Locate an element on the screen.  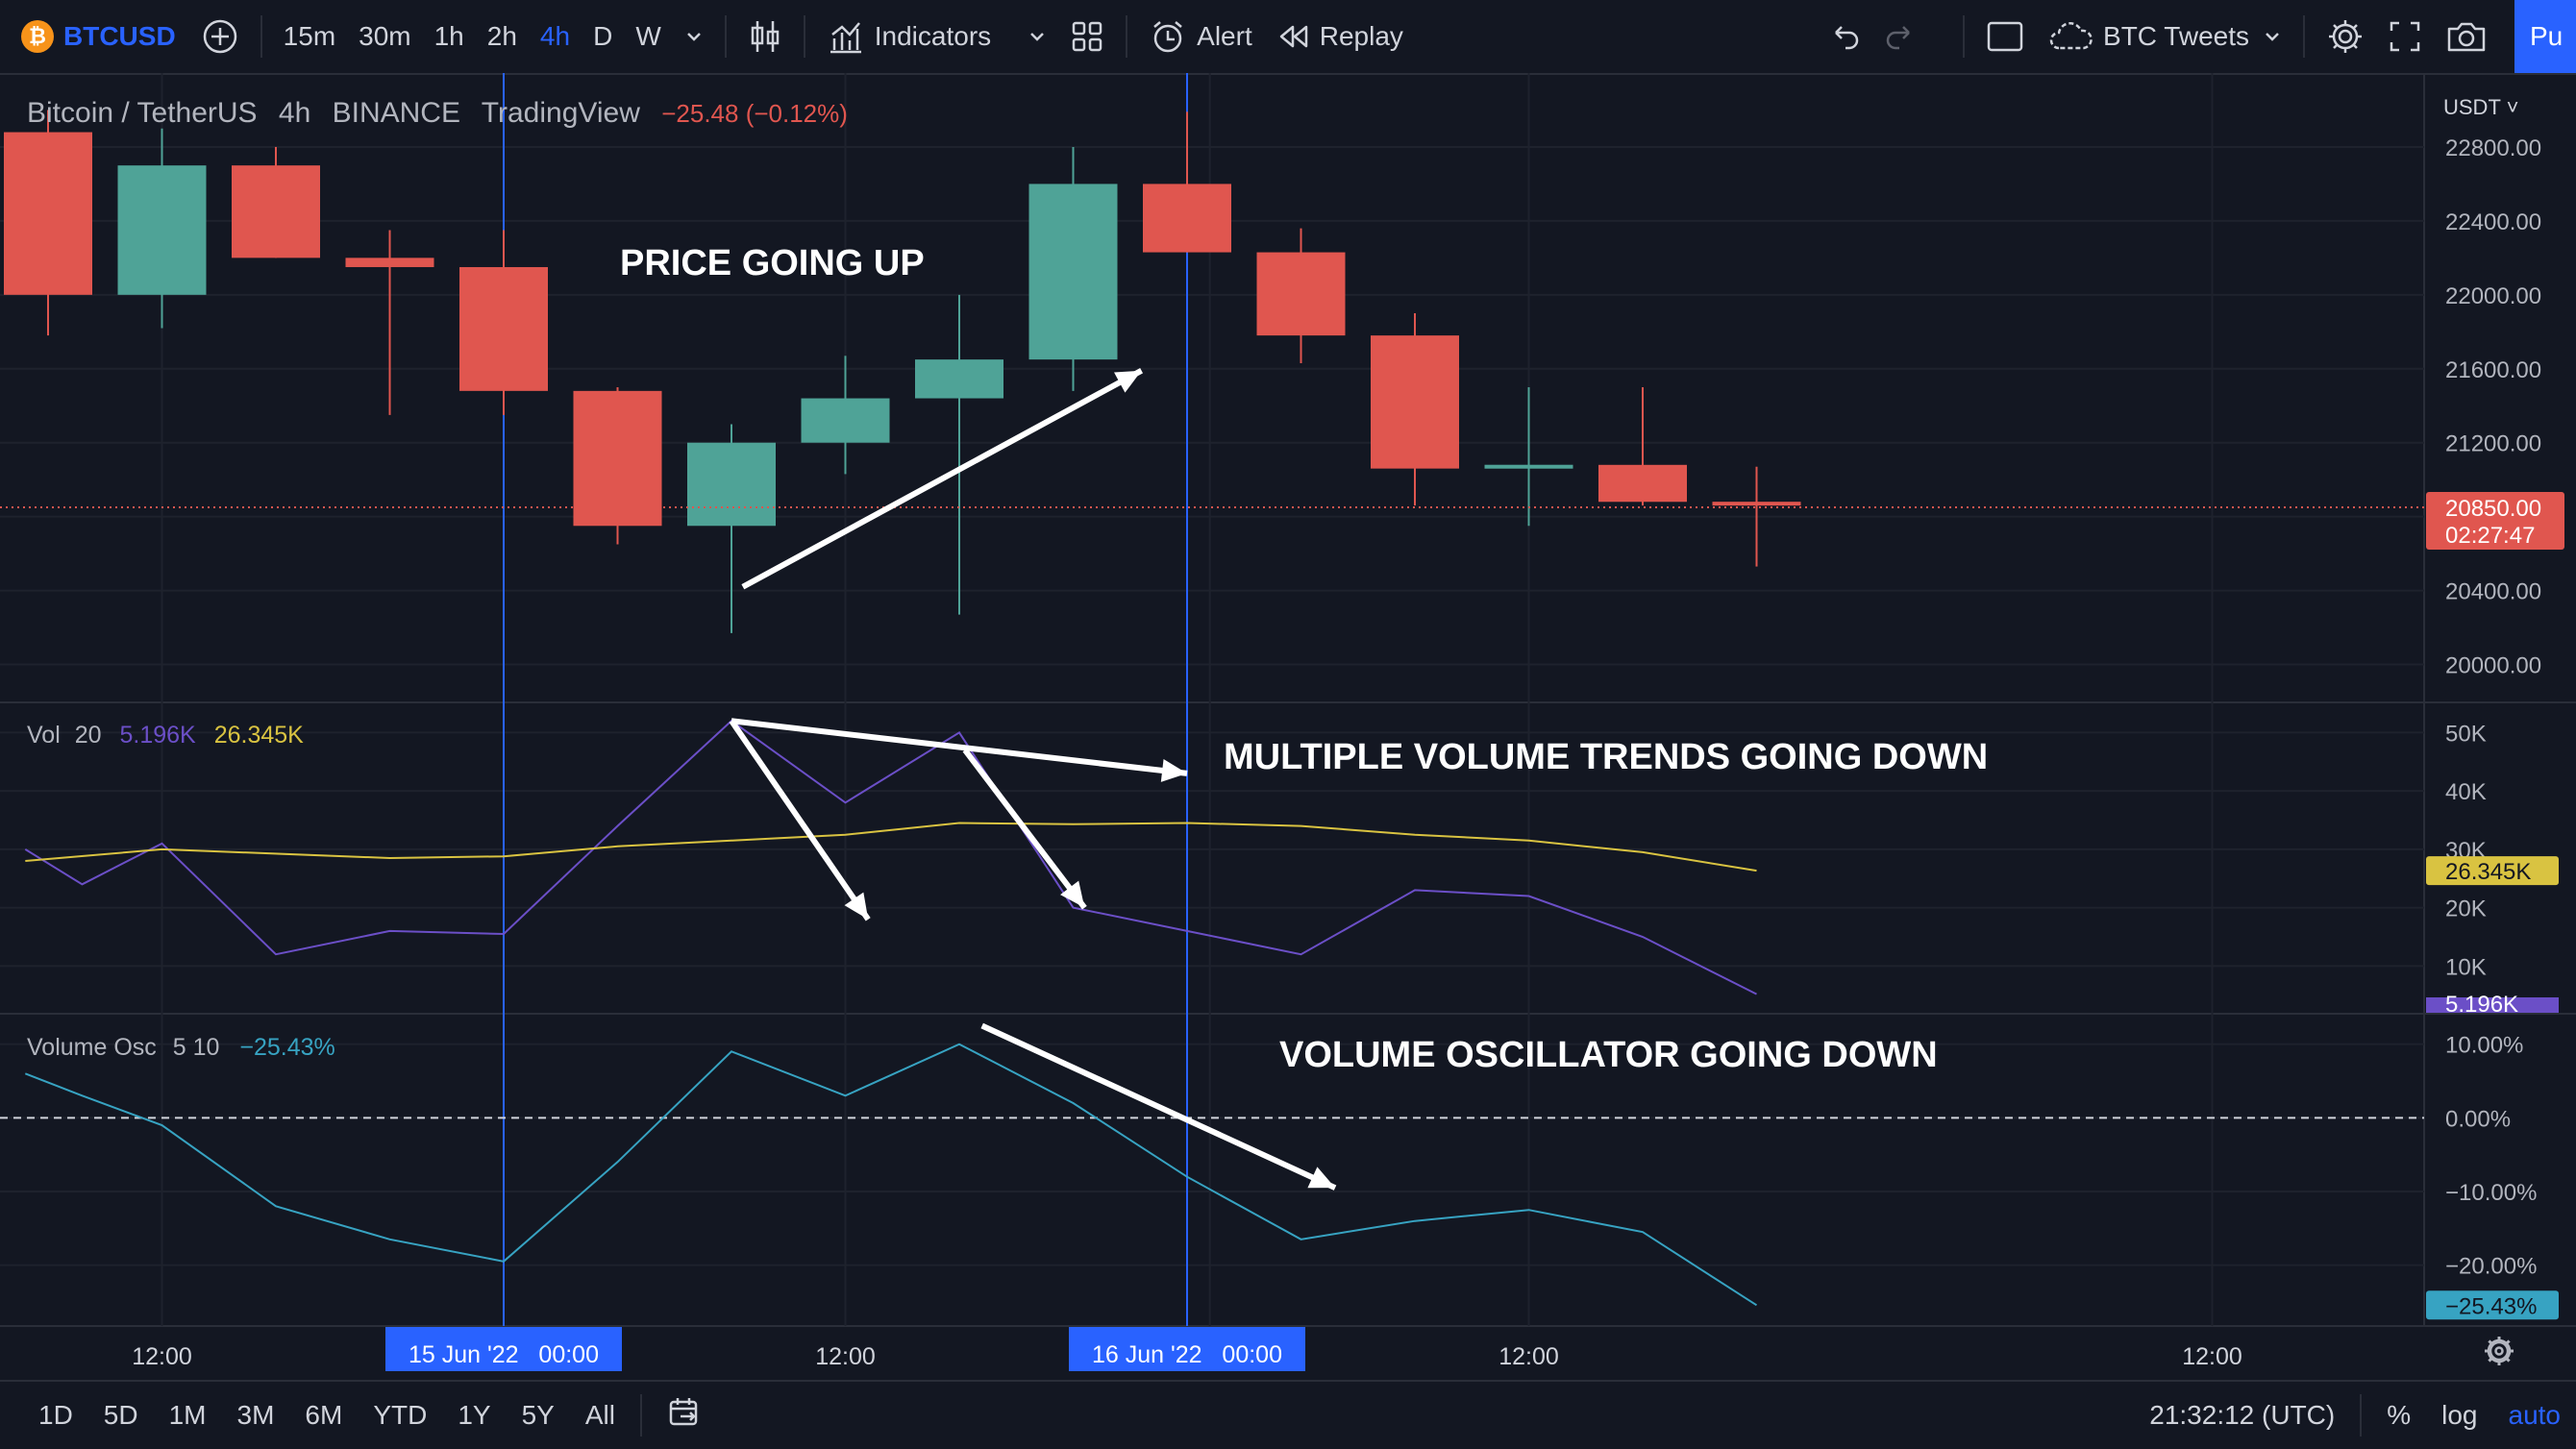
indicators-label: Indicators is located at coordinates (933, 36).